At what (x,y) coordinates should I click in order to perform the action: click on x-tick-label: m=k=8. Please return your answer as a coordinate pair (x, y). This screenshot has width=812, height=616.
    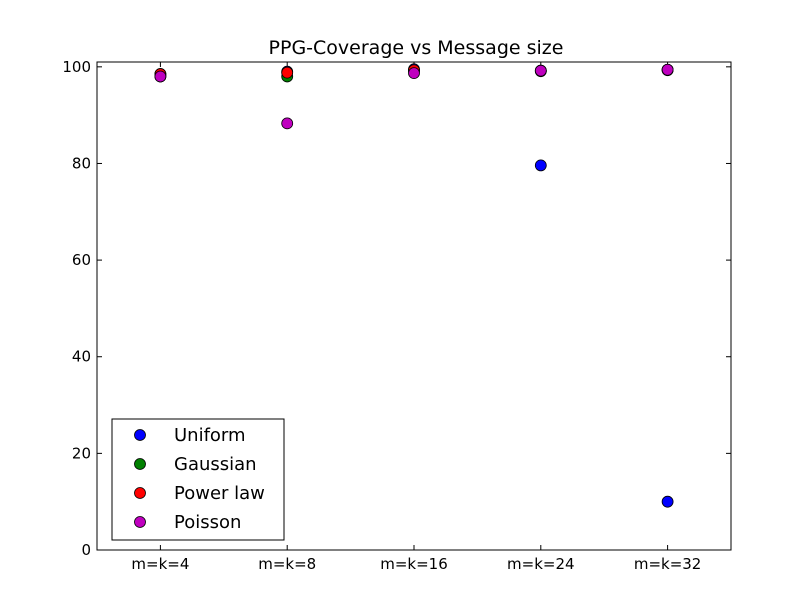
    Looking at the image, I should click on (287, 564).